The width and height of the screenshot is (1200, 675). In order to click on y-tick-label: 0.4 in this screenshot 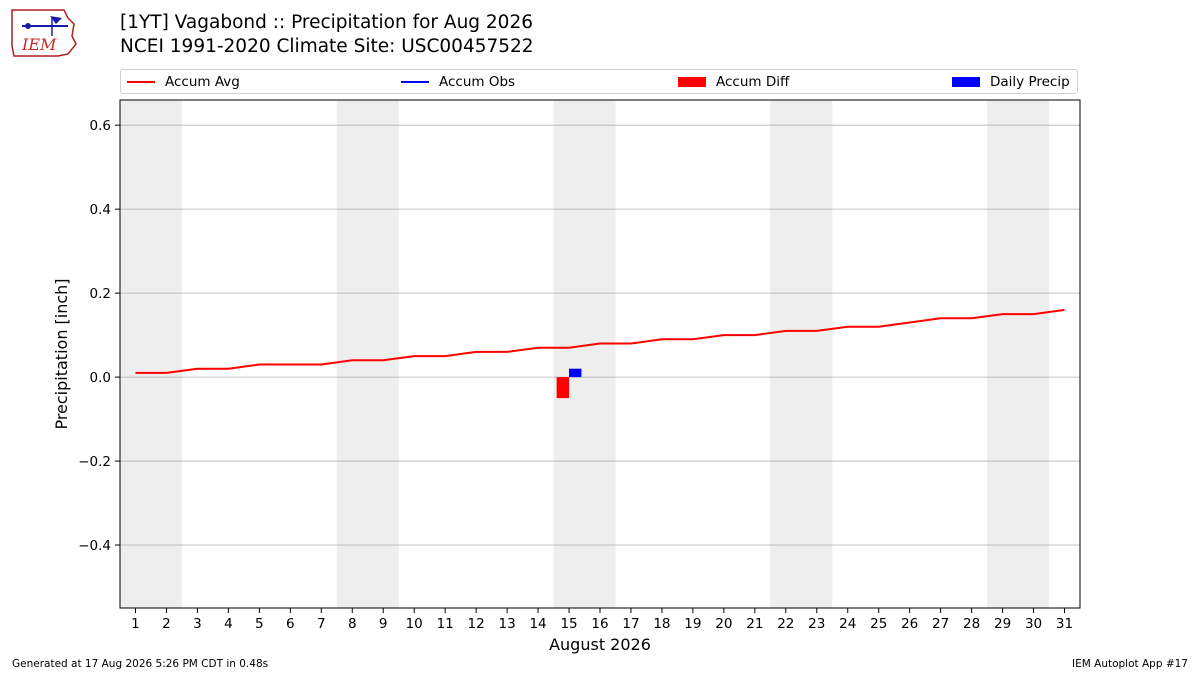, I will do `click(100, 210)`.